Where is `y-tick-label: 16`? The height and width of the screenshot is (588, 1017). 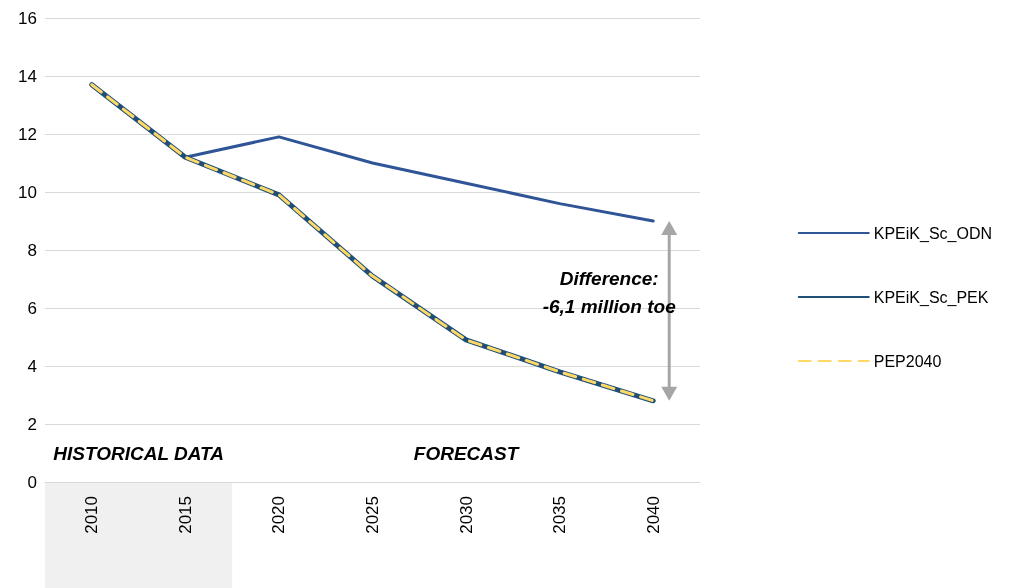
y-tick-label: 16 is located at coordinates (27, 18).